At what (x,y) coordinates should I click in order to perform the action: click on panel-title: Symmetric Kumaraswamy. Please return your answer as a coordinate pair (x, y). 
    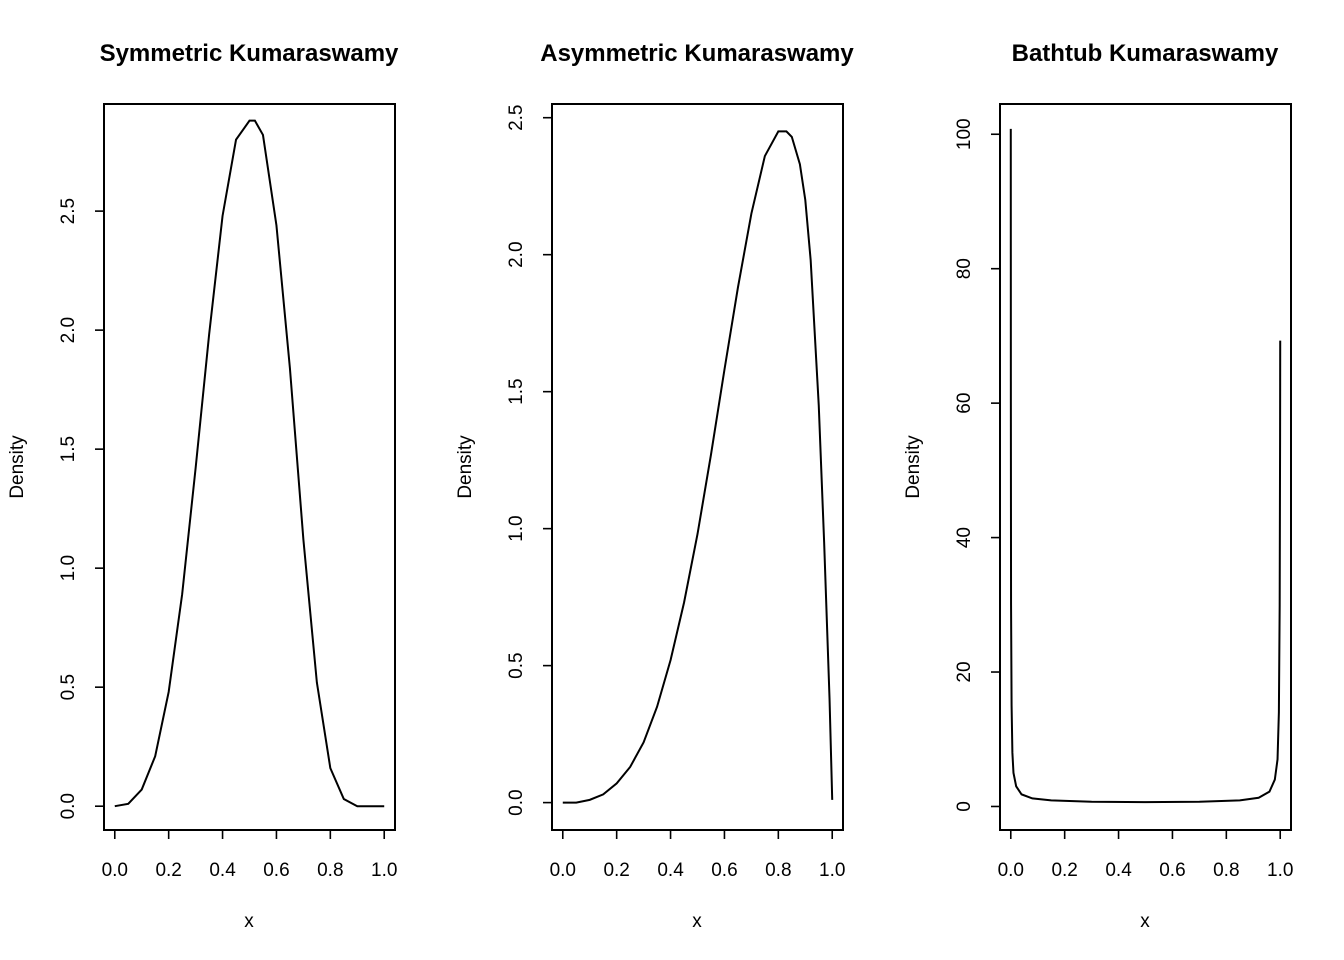
    Looking at the image, I should click on (249, 53).